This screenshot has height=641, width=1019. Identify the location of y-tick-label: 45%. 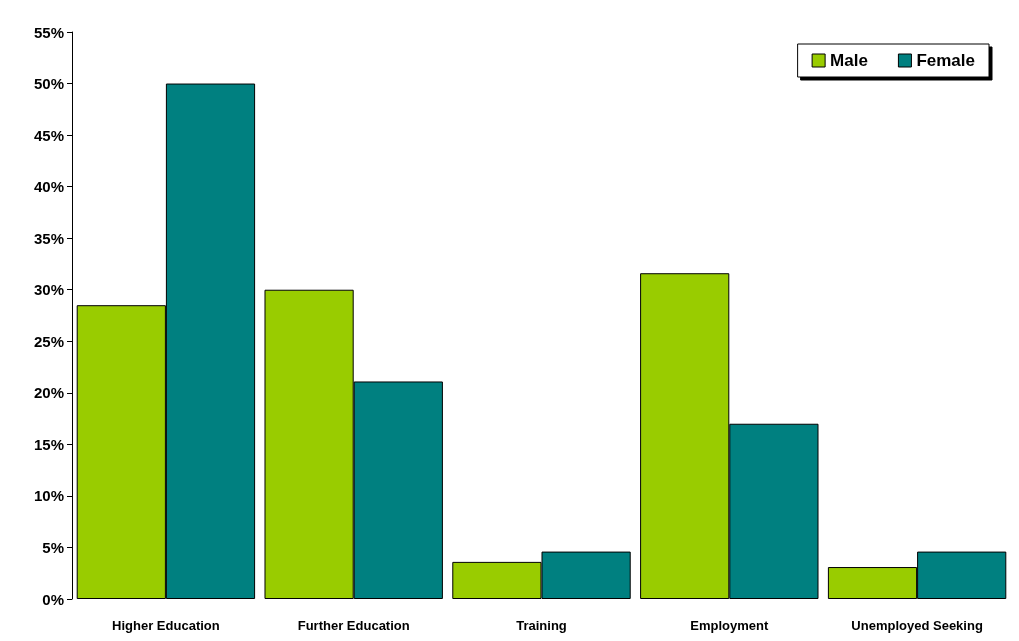
(48, 135).